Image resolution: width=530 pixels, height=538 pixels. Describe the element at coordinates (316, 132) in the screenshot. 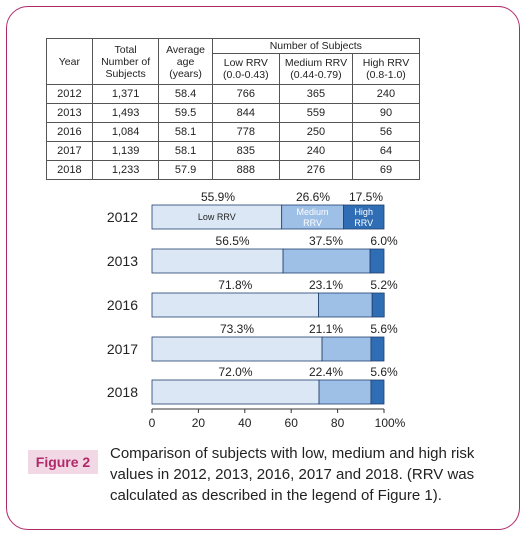

I see `table-cell: 250` at that location.